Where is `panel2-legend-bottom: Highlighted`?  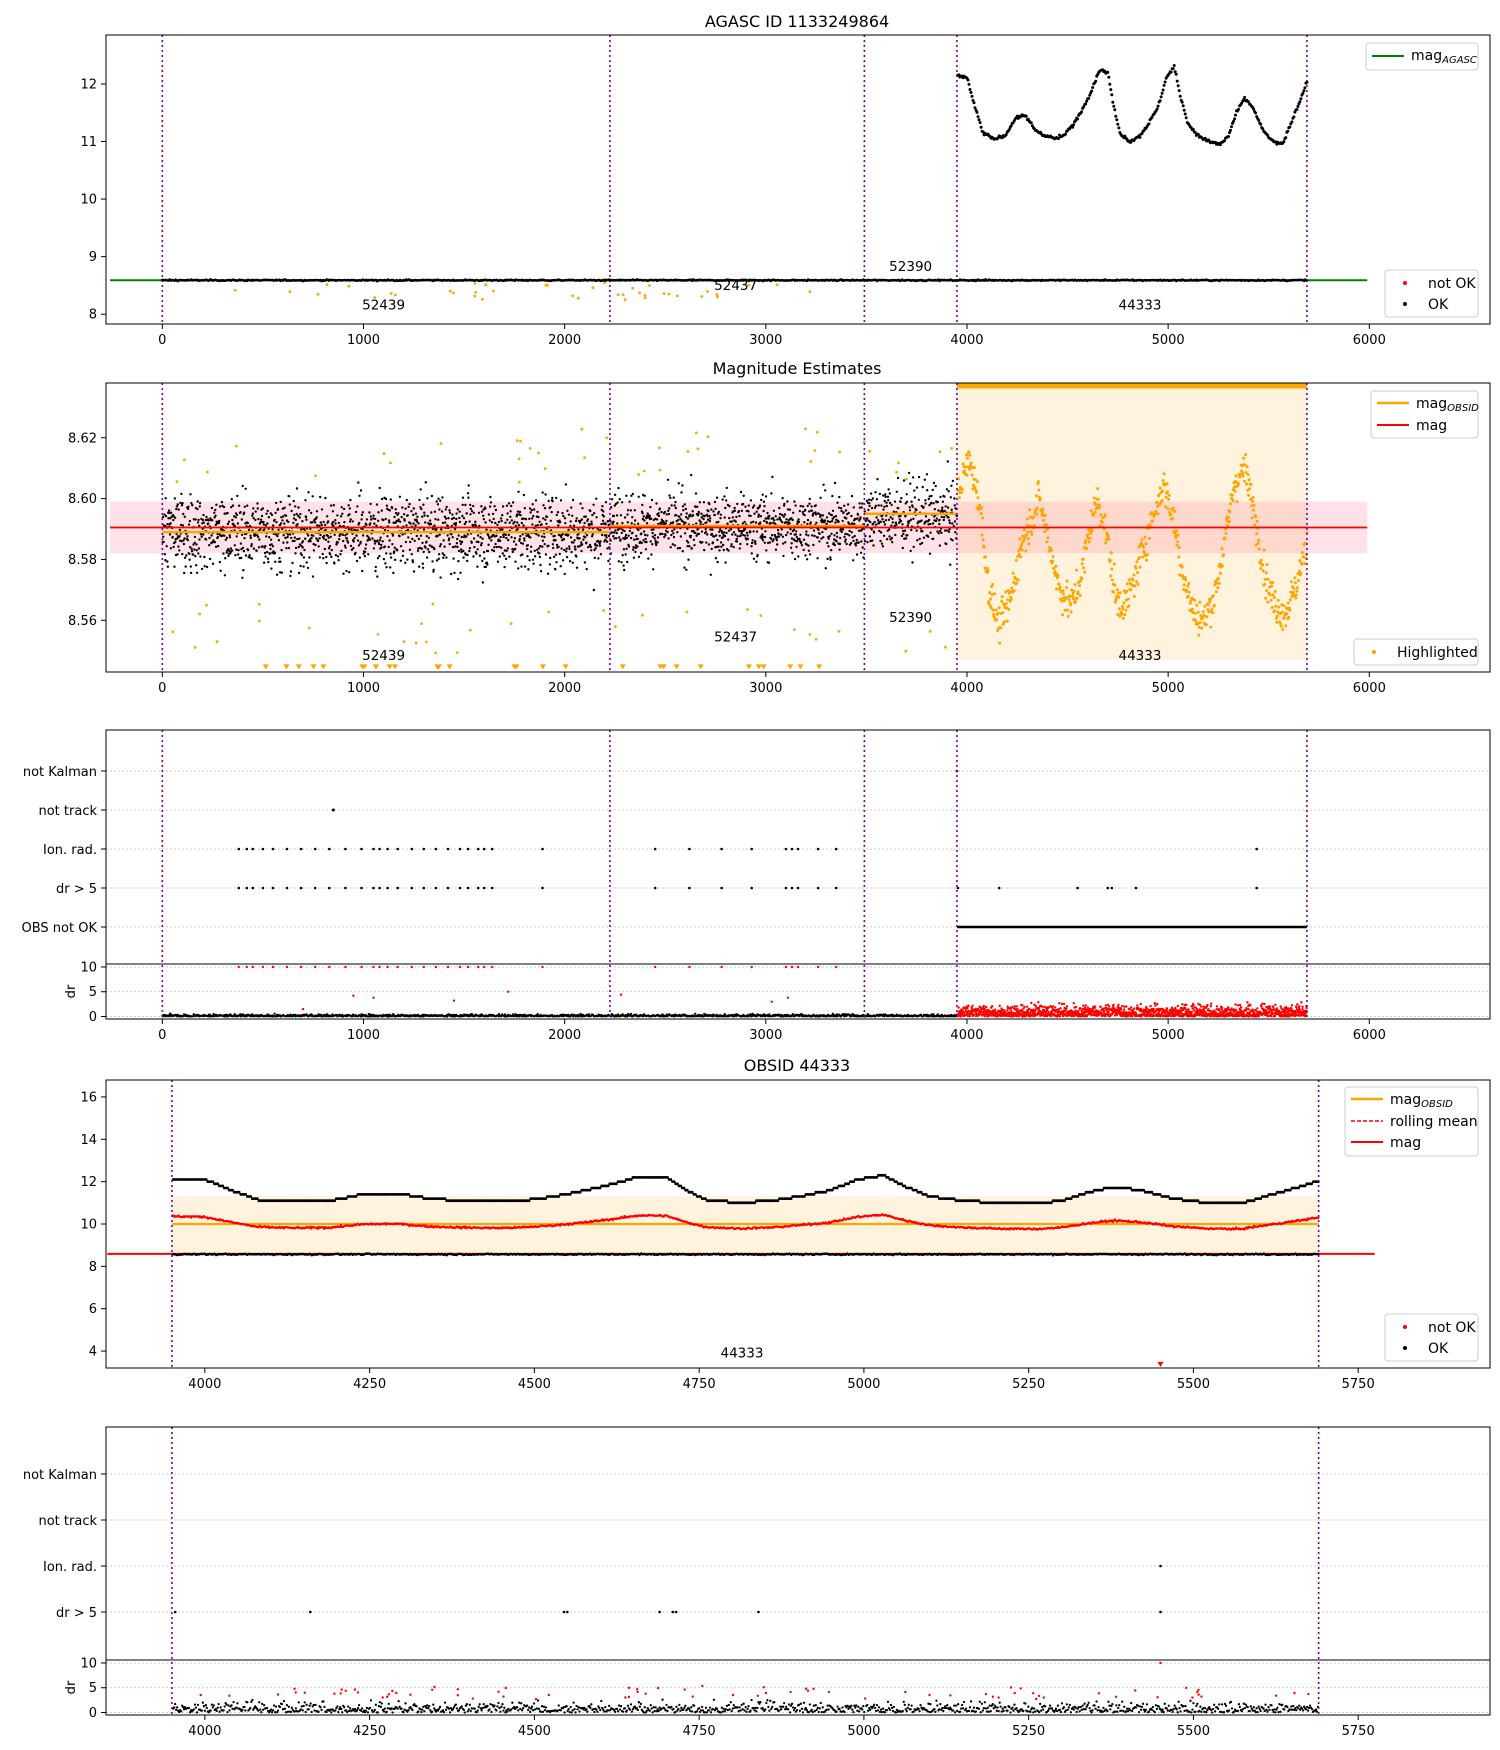
panel2-legend-bottom: Highlighted is located at coordinates (1416, 652).